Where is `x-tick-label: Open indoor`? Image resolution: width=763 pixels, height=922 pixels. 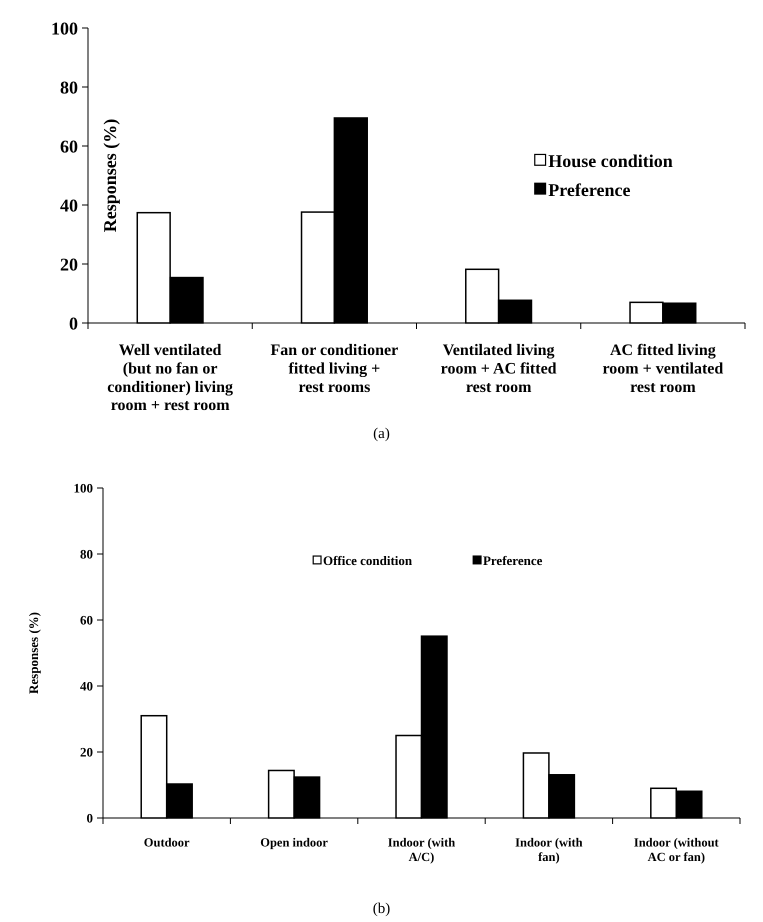
x-tick-label: Open indoor is located at coordinates (294, 843).